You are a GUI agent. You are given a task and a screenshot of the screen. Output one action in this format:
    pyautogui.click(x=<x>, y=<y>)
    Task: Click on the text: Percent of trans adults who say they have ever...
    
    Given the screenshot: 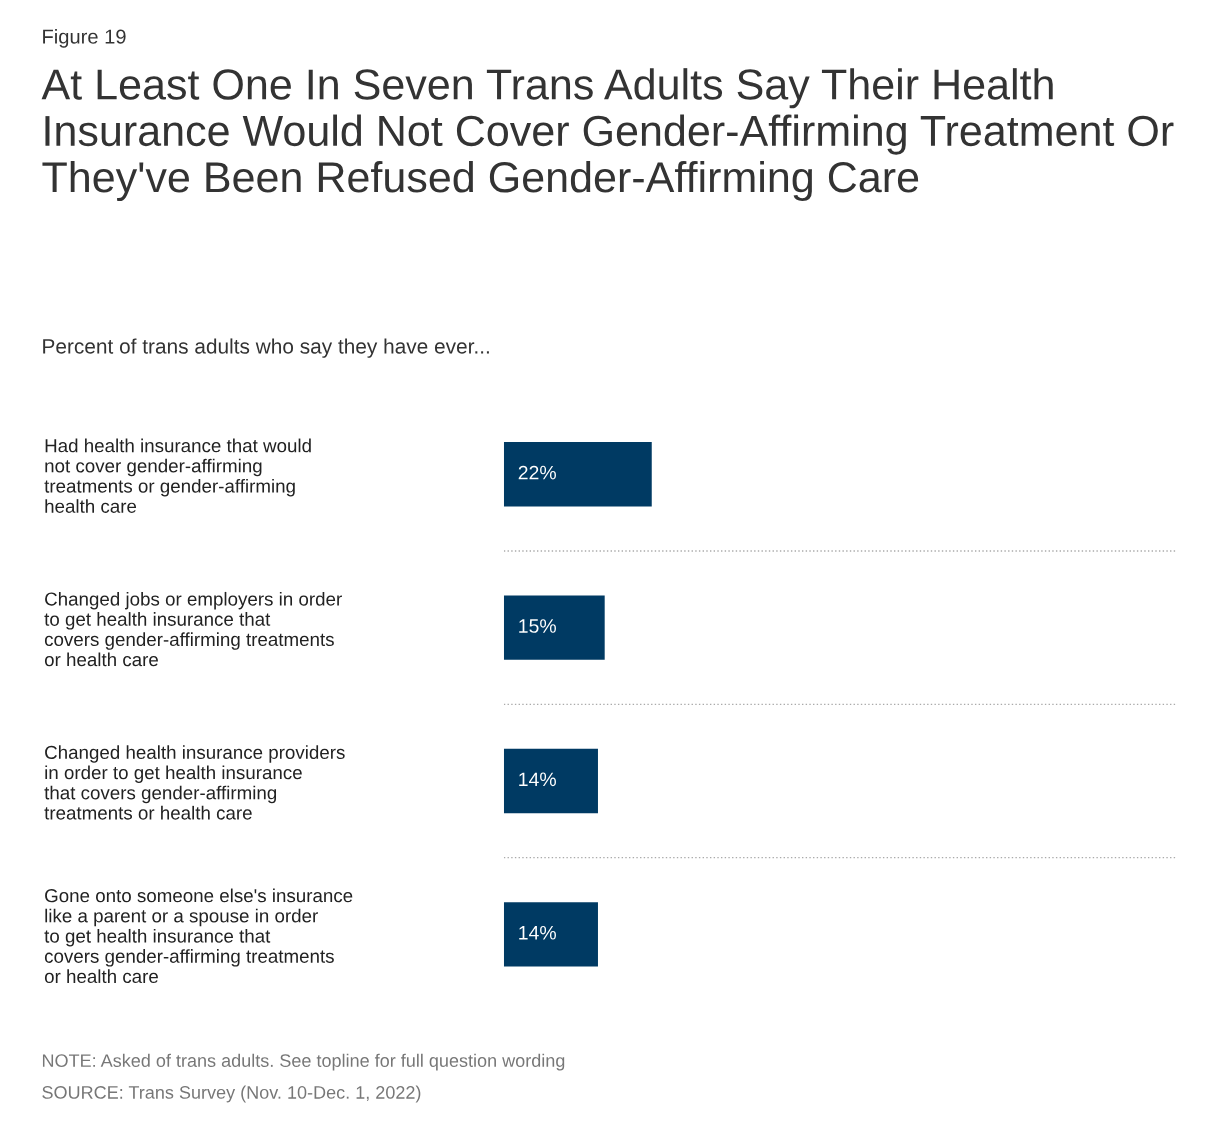 What is the action you would take?
    pyautogui.click(x=266, y=348)
    